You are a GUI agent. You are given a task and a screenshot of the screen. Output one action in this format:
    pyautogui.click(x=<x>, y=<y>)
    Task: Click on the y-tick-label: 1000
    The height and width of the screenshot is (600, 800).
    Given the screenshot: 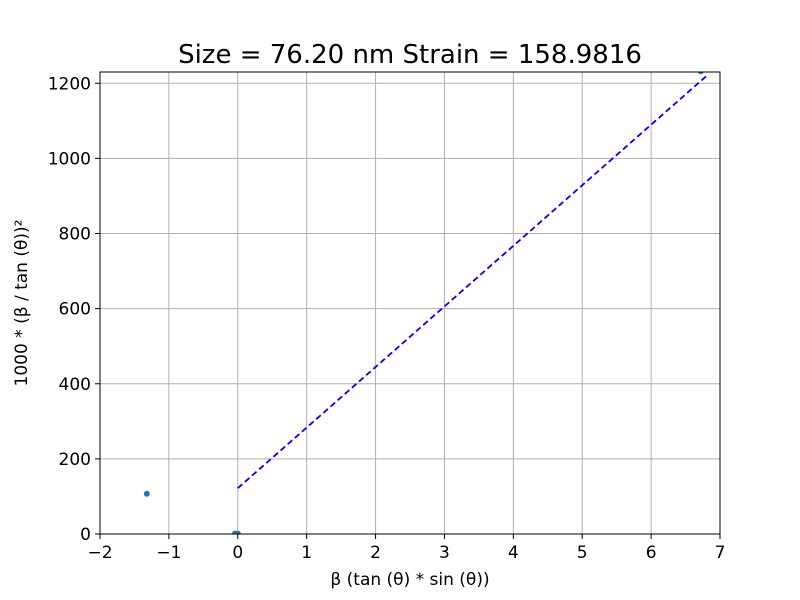 What is the action you would take?
    pyautogui.click(x=69, y=159)
    